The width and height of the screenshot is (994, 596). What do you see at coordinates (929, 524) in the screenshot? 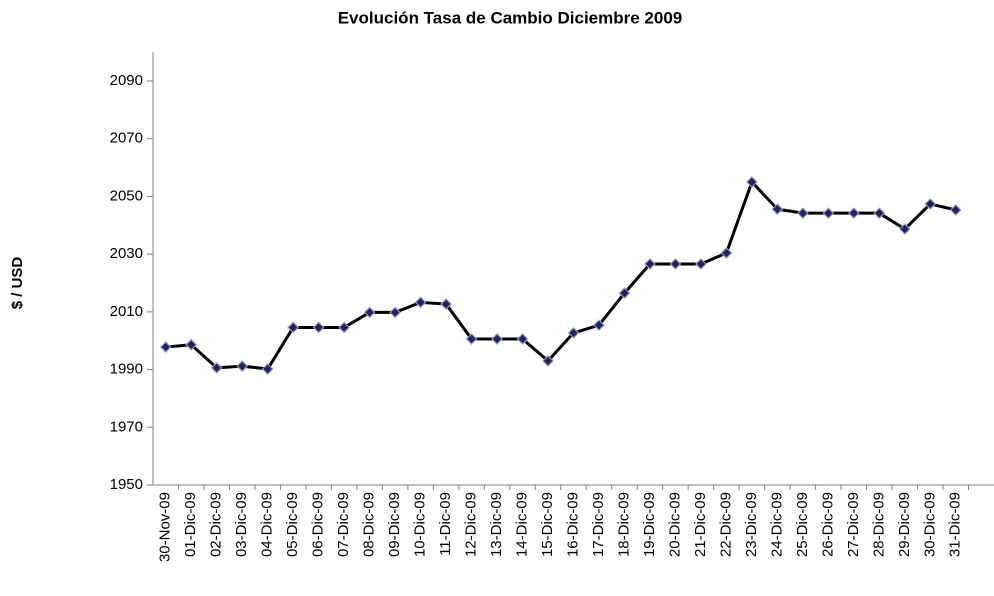
I see `x-tick-label: 30-Dic-09` at bounding box center [929, 524].